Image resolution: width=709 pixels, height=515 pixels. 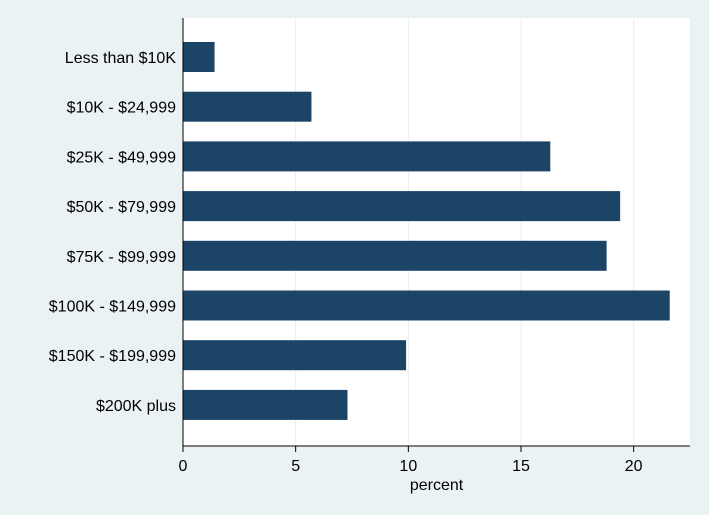 I want to click on x-tick-label: 20, so click(x=634, y=466).